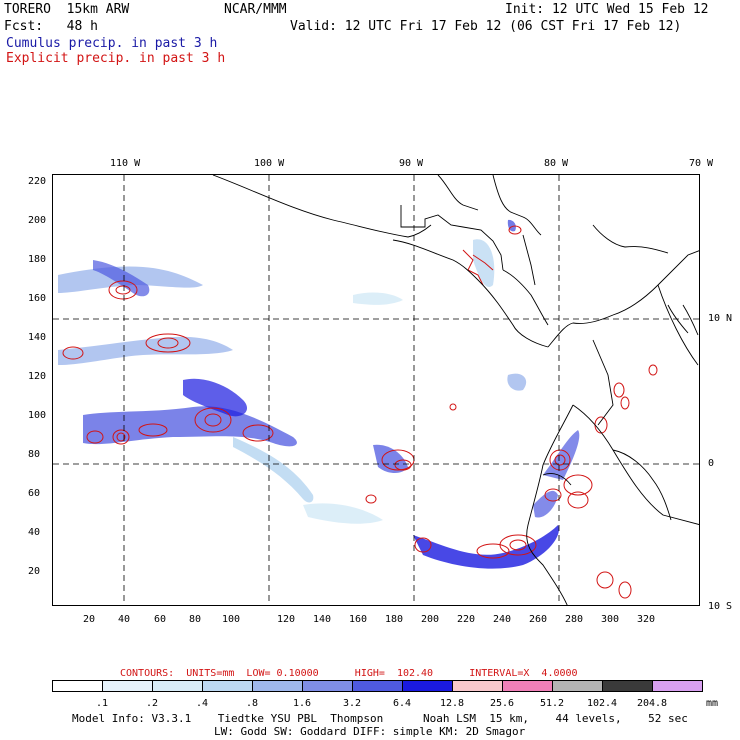 The width and height of the screenshot is (740, 740). Describe the element at coordinates (574, 619) in the screenshot. I see `x-tick: 280` at that location.